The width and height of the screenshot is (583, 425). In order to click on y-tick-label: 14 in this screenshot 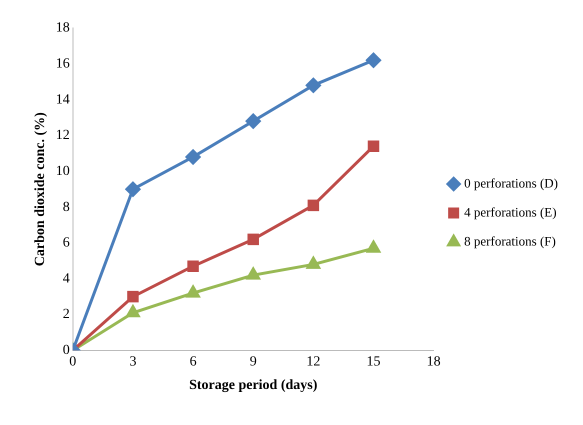, I will do `click(63, 100)`.